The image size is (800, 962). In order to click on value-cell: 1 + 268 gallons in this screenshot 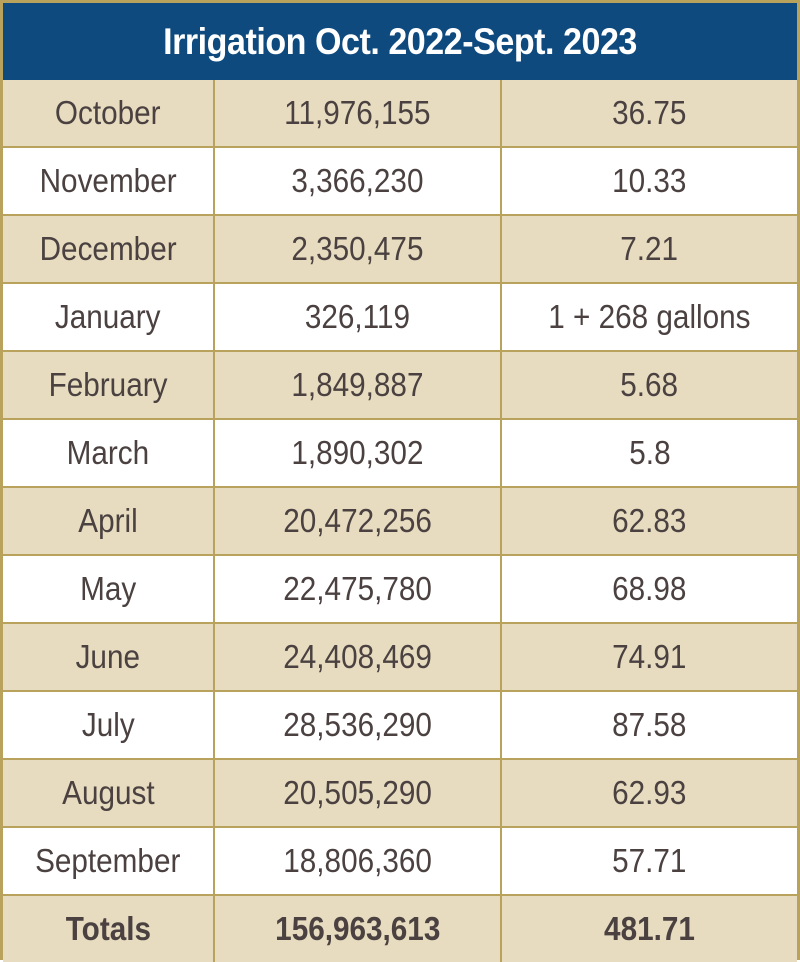, I will do `click(649, 317)`.